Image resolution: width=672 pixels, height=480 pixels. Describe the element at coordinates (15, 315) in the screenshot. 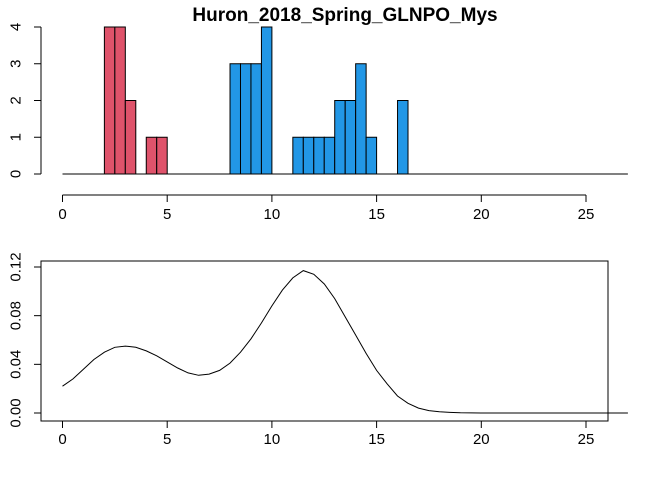

I see `y-tick-label: 0.08` at that location.